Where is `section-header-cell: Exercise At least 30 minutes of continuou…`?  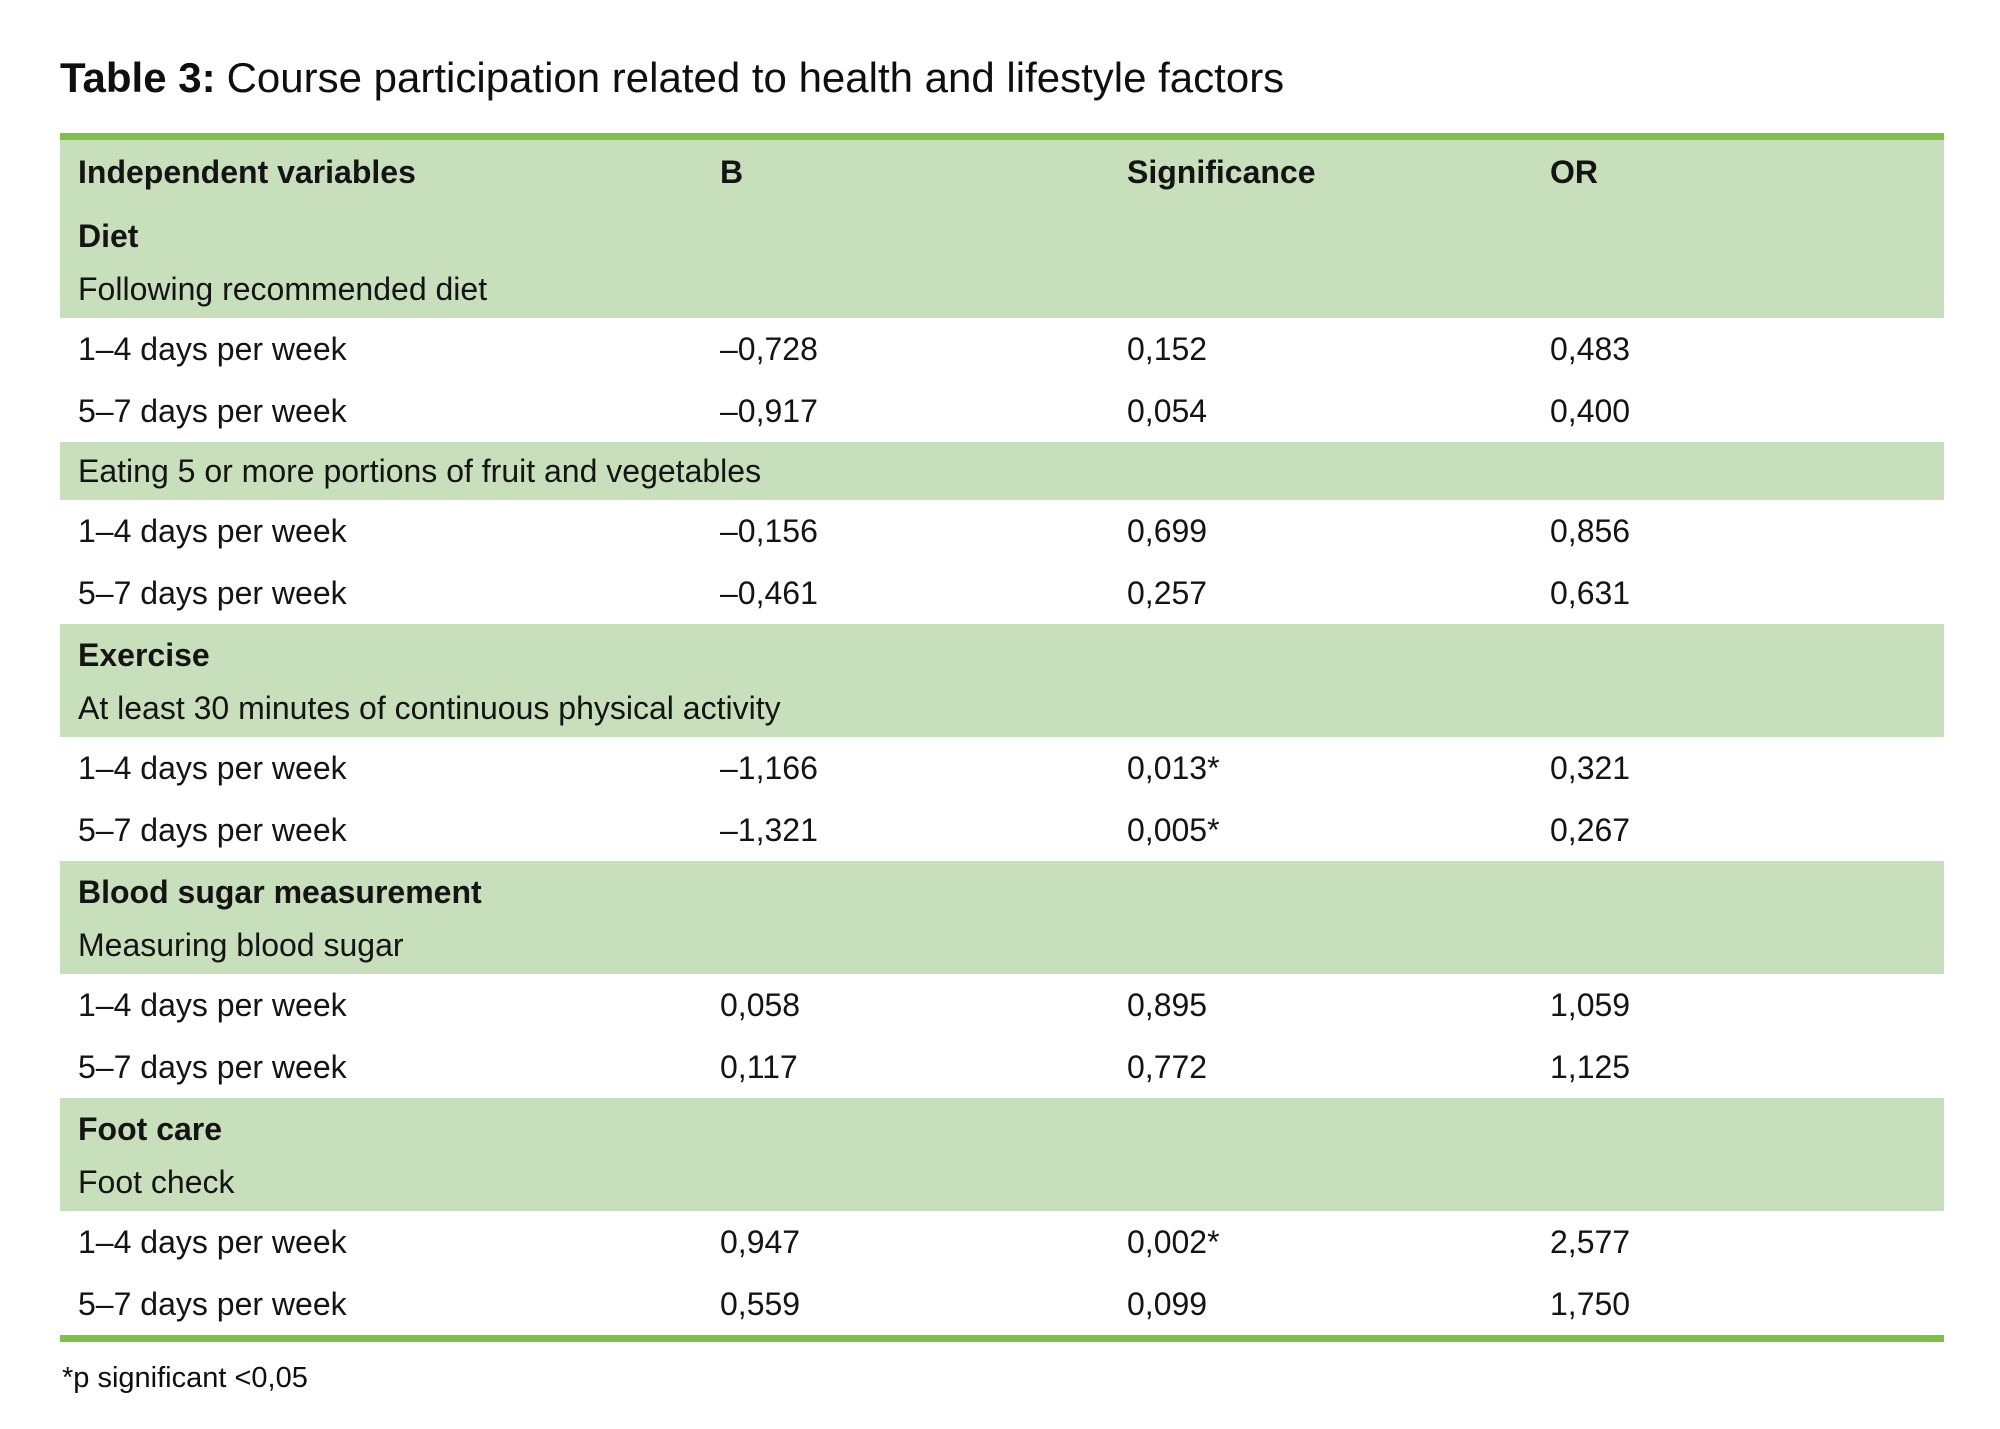 section-header-cell: Exercise At least 30 minutes of continuou… is located at coordinates (1002, 680).